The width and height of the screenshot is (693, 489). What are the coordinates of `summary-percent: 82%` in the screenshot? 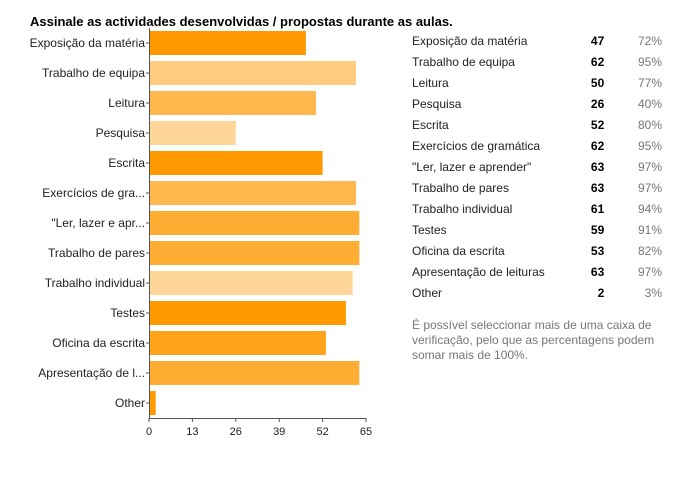 It's located at (649, 250).